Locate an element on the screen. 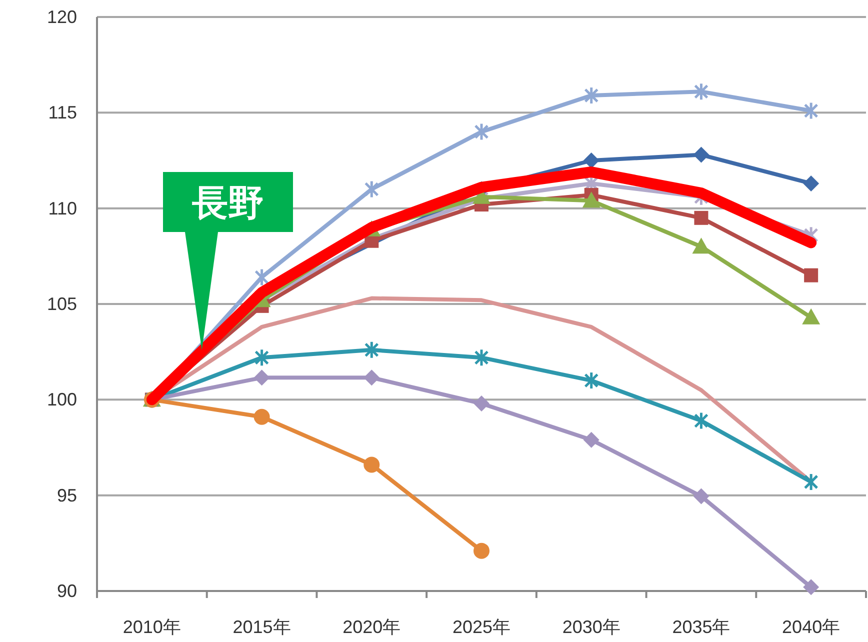 The image size is (868, 642). x-tick-label: 2035年 is located at coordinates (701, 627).